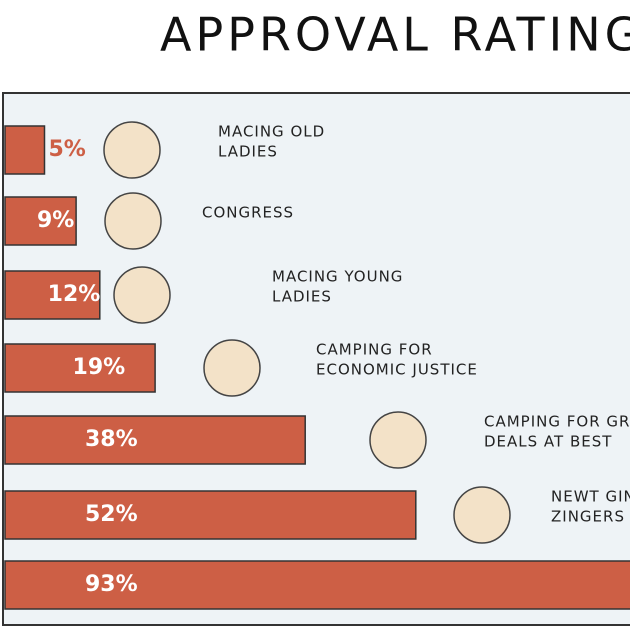  I want to click on category-label: ECONOMIC JUSTICE, so click(397, 370).